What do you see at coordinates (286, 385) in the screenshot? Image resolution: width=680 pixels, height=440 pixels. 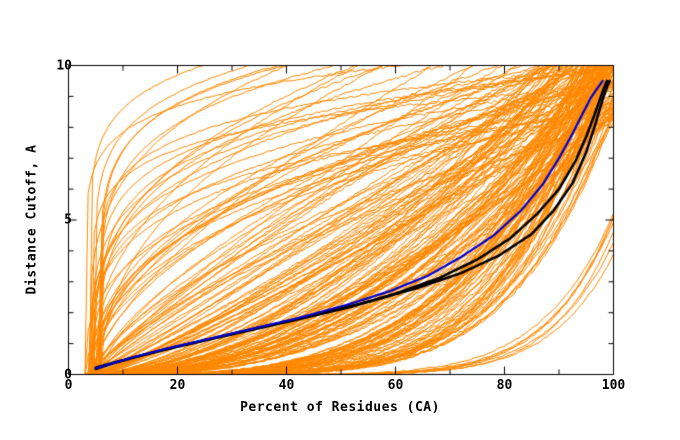 I see `x-tick-label: 40` at bounding box center [286, 385].